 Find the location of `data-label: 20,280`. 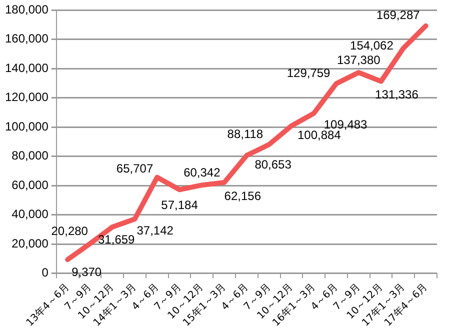

data-label: 20,280 is located at coordinates (69, 231).